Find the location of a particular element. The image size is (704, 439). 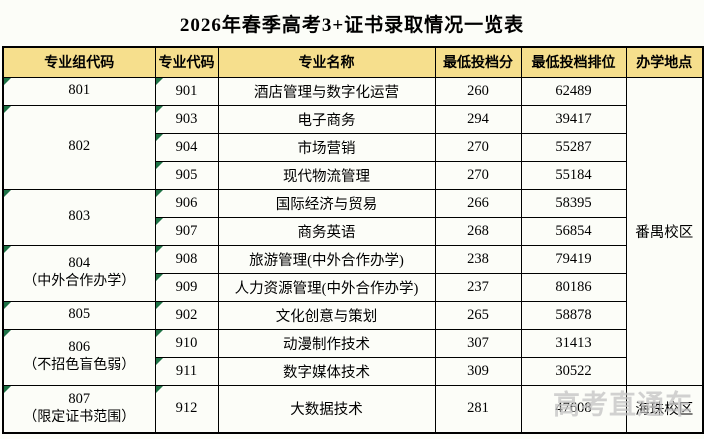

min-rank-cell: 80186 is located at coordinates (573, 287).